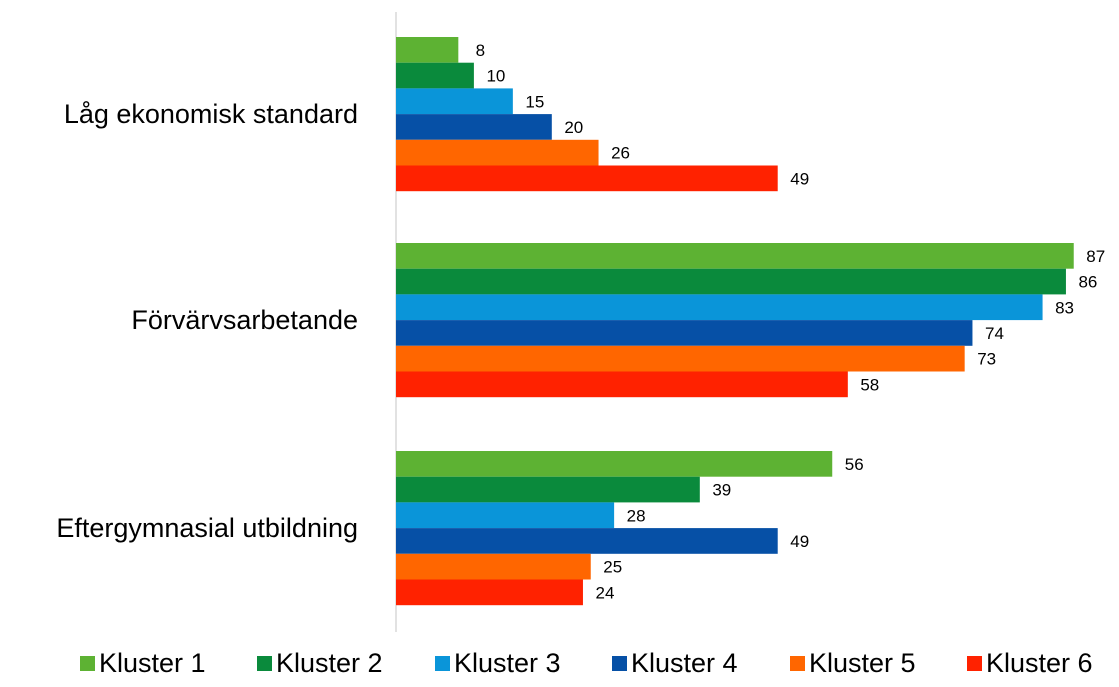 This screenshot has width=1119, height=687. I want to click on data-label: 74, so click(994, 333).